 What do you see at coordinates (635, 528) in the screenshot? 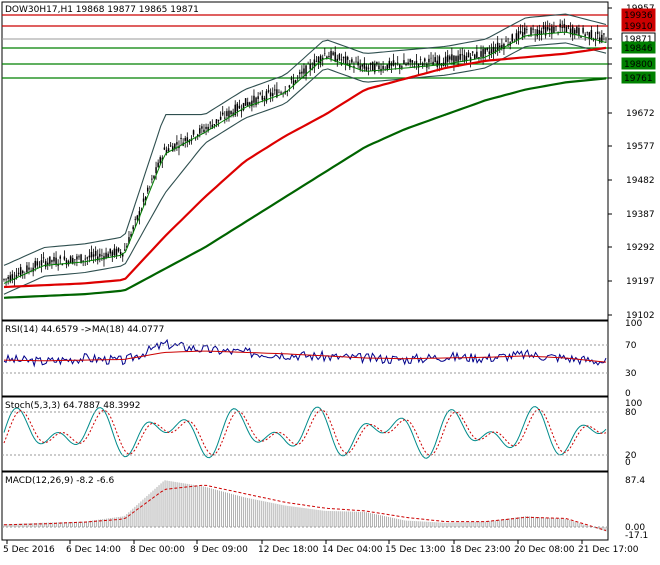
I see `macd-tick-label: 0.00` at bounding box center [635, 528].